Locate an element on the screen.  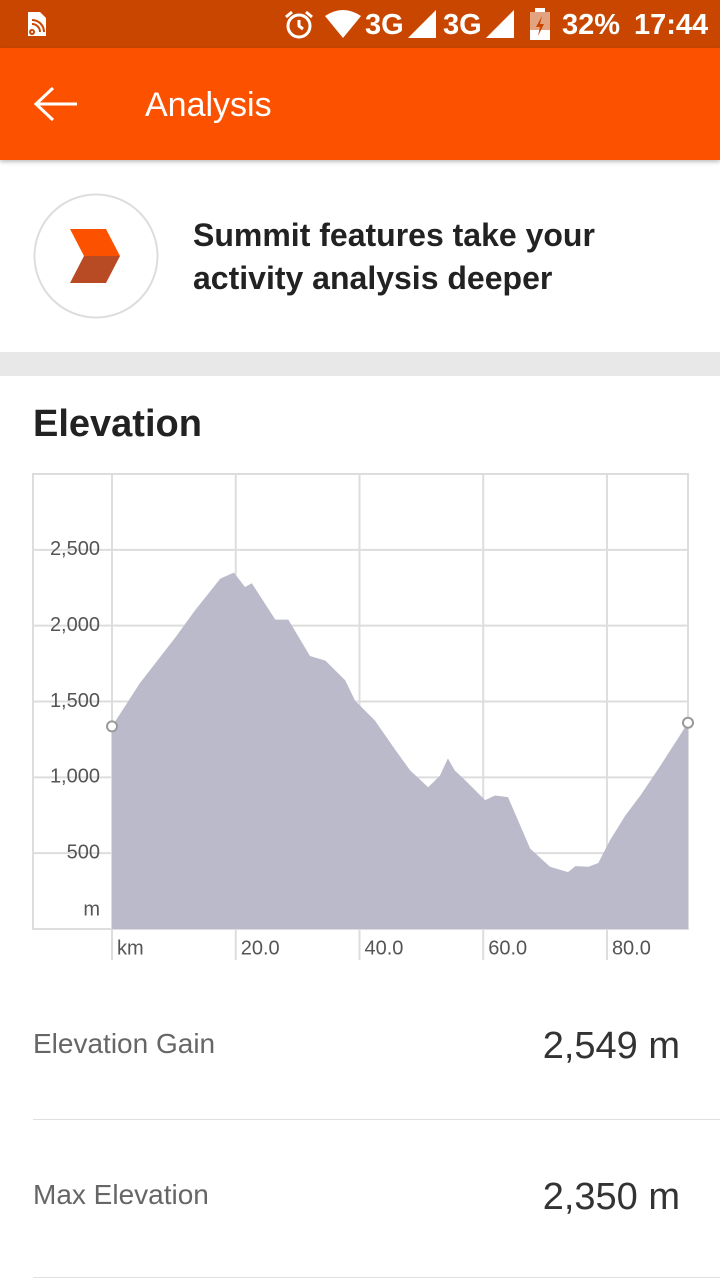
y-tick-label: 2,000 is located at coordinates (75, 625).